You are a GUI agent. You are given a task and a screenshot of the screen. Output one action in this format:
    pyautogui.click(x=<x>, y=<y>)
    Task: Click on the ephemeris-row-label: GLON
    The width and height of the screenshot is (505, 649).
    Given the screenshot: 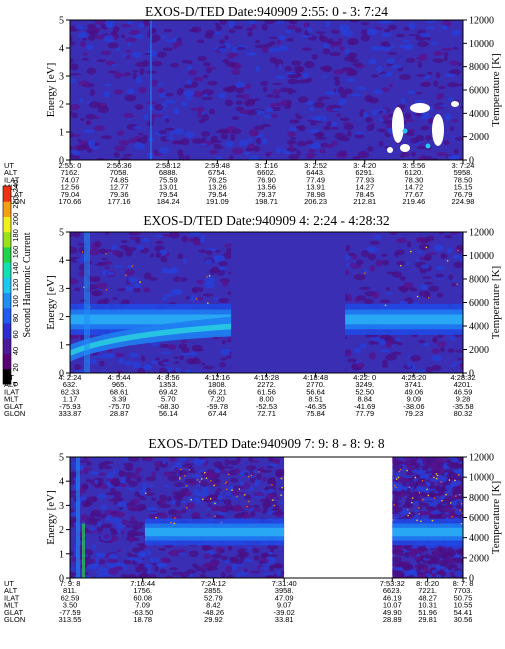 What is the action you would take?
    pyautogui.click(x=14, y=201)
    